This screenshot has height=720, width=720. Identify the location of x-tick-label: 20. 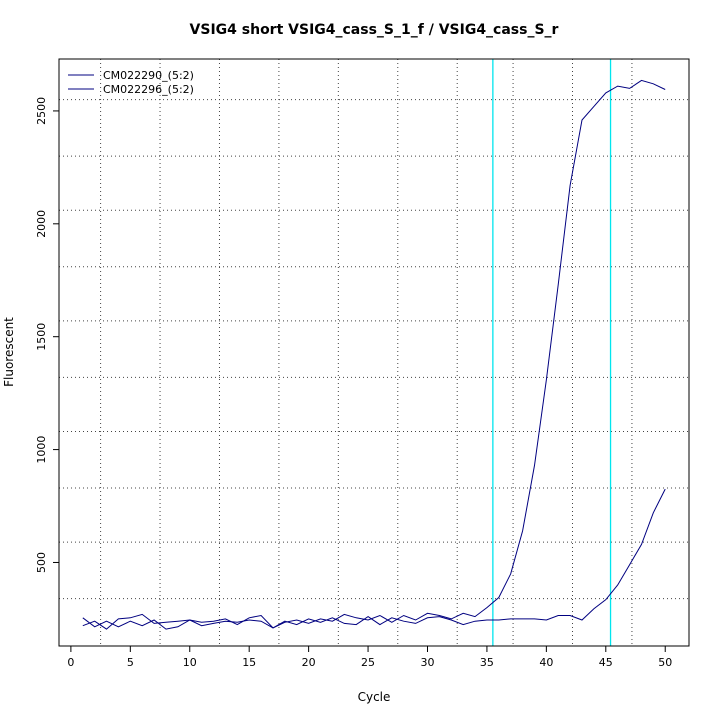
(309, 662).